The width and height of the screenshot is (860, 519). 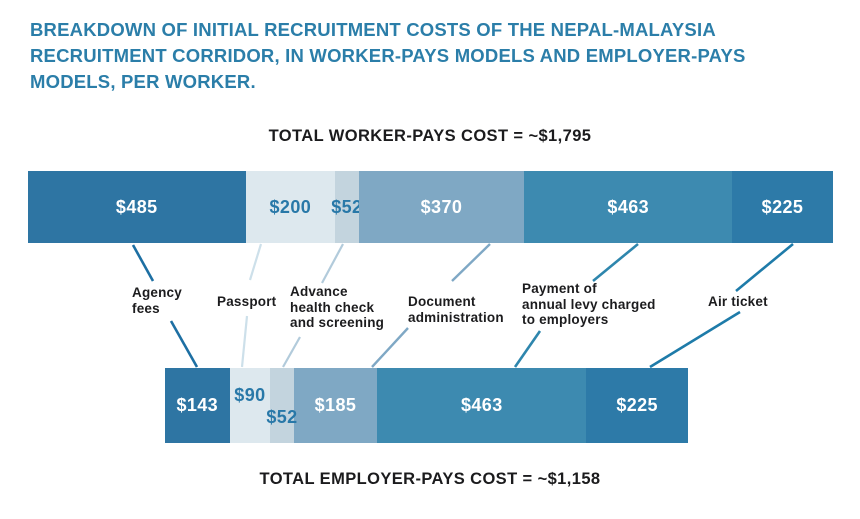 What do you see at coordinates (282, 417) in the screenshot?
I see `employer-pays-value-advance-health-check: $52` at bounding box center [282, 417].